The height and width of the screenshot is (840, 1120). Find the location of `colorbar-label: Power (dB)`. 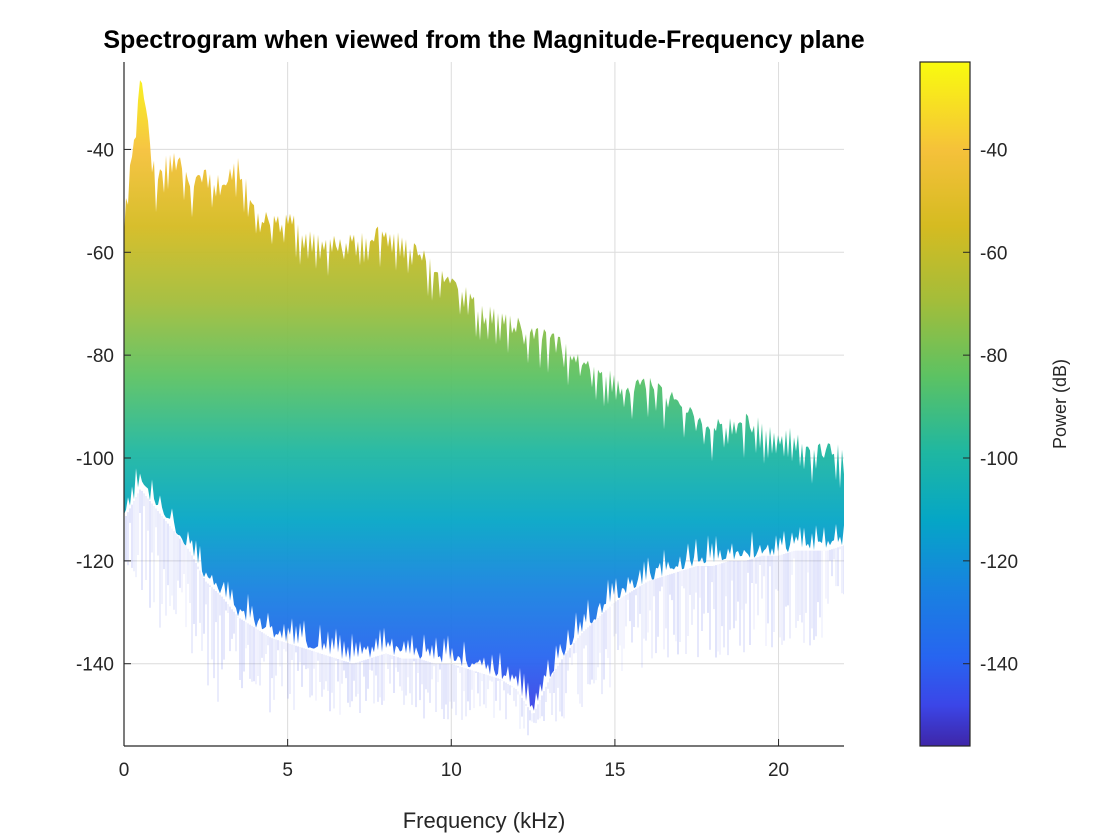

colorbar-label: Power (dB) is located at coordinates (1060, 404).